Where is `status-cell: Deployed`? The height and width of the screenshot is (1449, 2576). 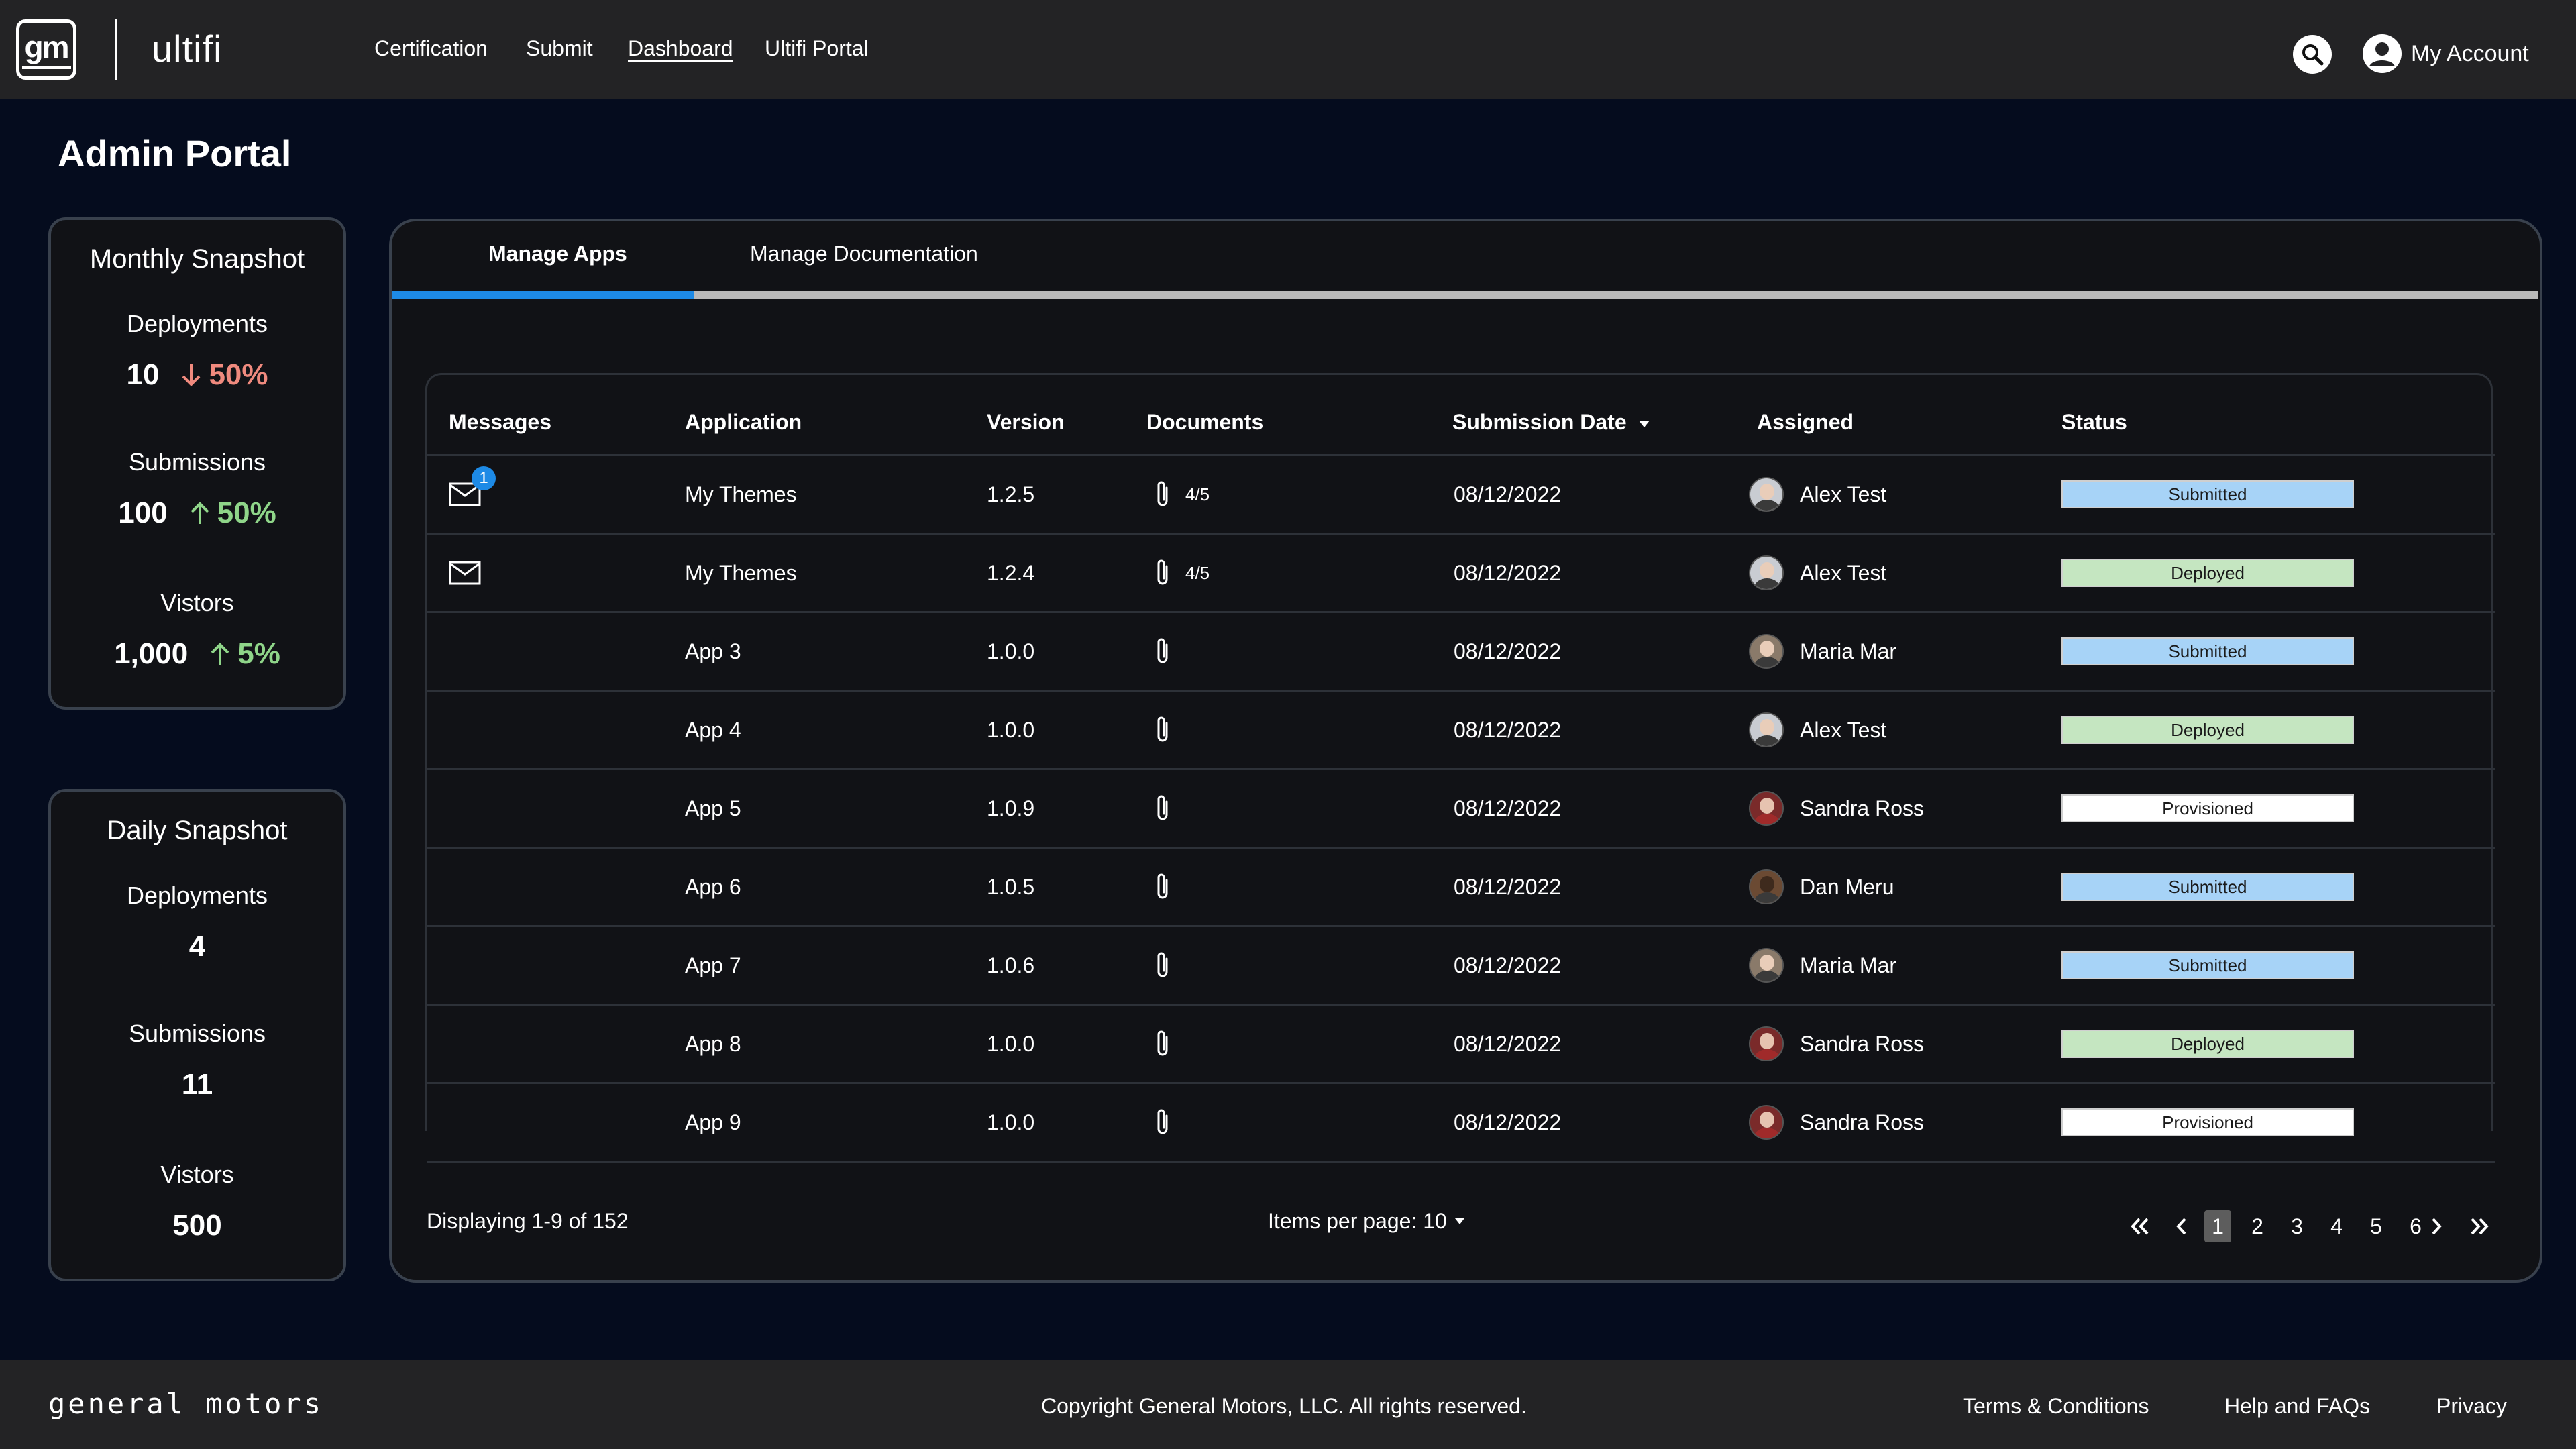 status-cell: Deployed is located at coordinates (2207, 573).